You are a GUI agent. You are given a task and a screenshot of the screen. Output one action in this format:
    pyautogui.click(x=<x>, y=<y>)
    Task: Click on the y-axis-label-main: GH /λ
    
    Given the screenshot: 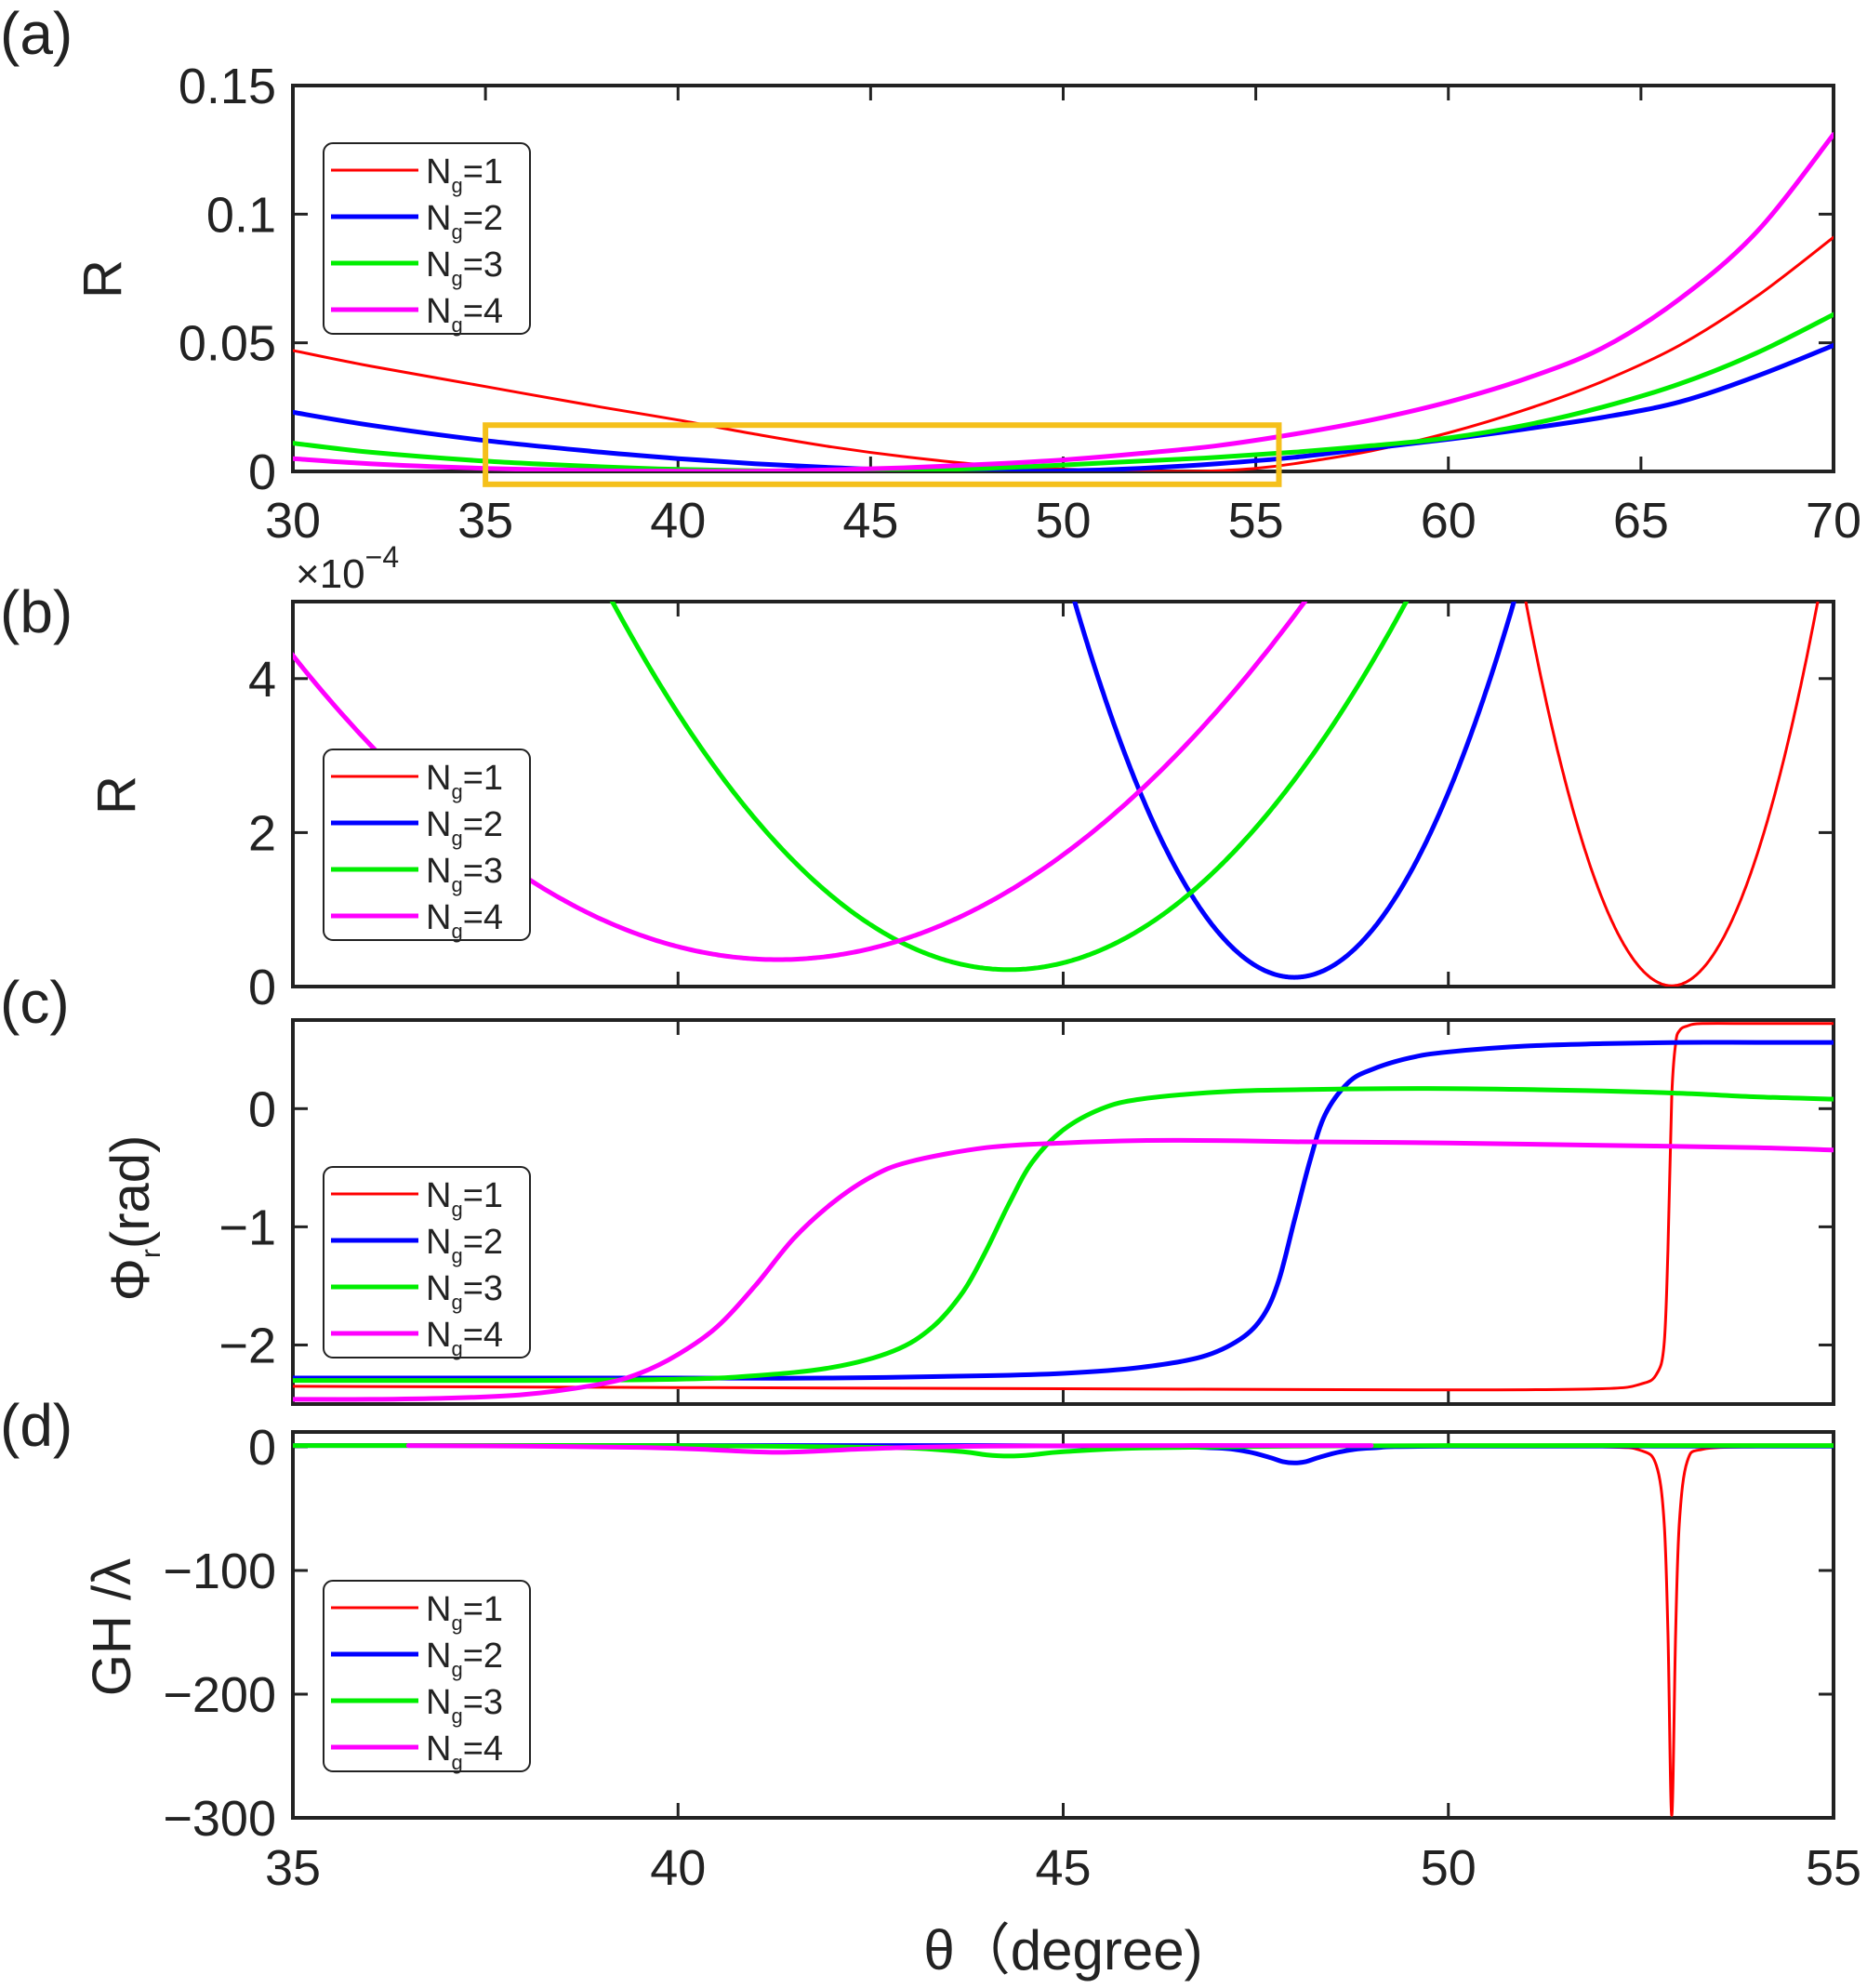 What is the action you would take?
    pyautogui.click(x=112, y=1627)
    